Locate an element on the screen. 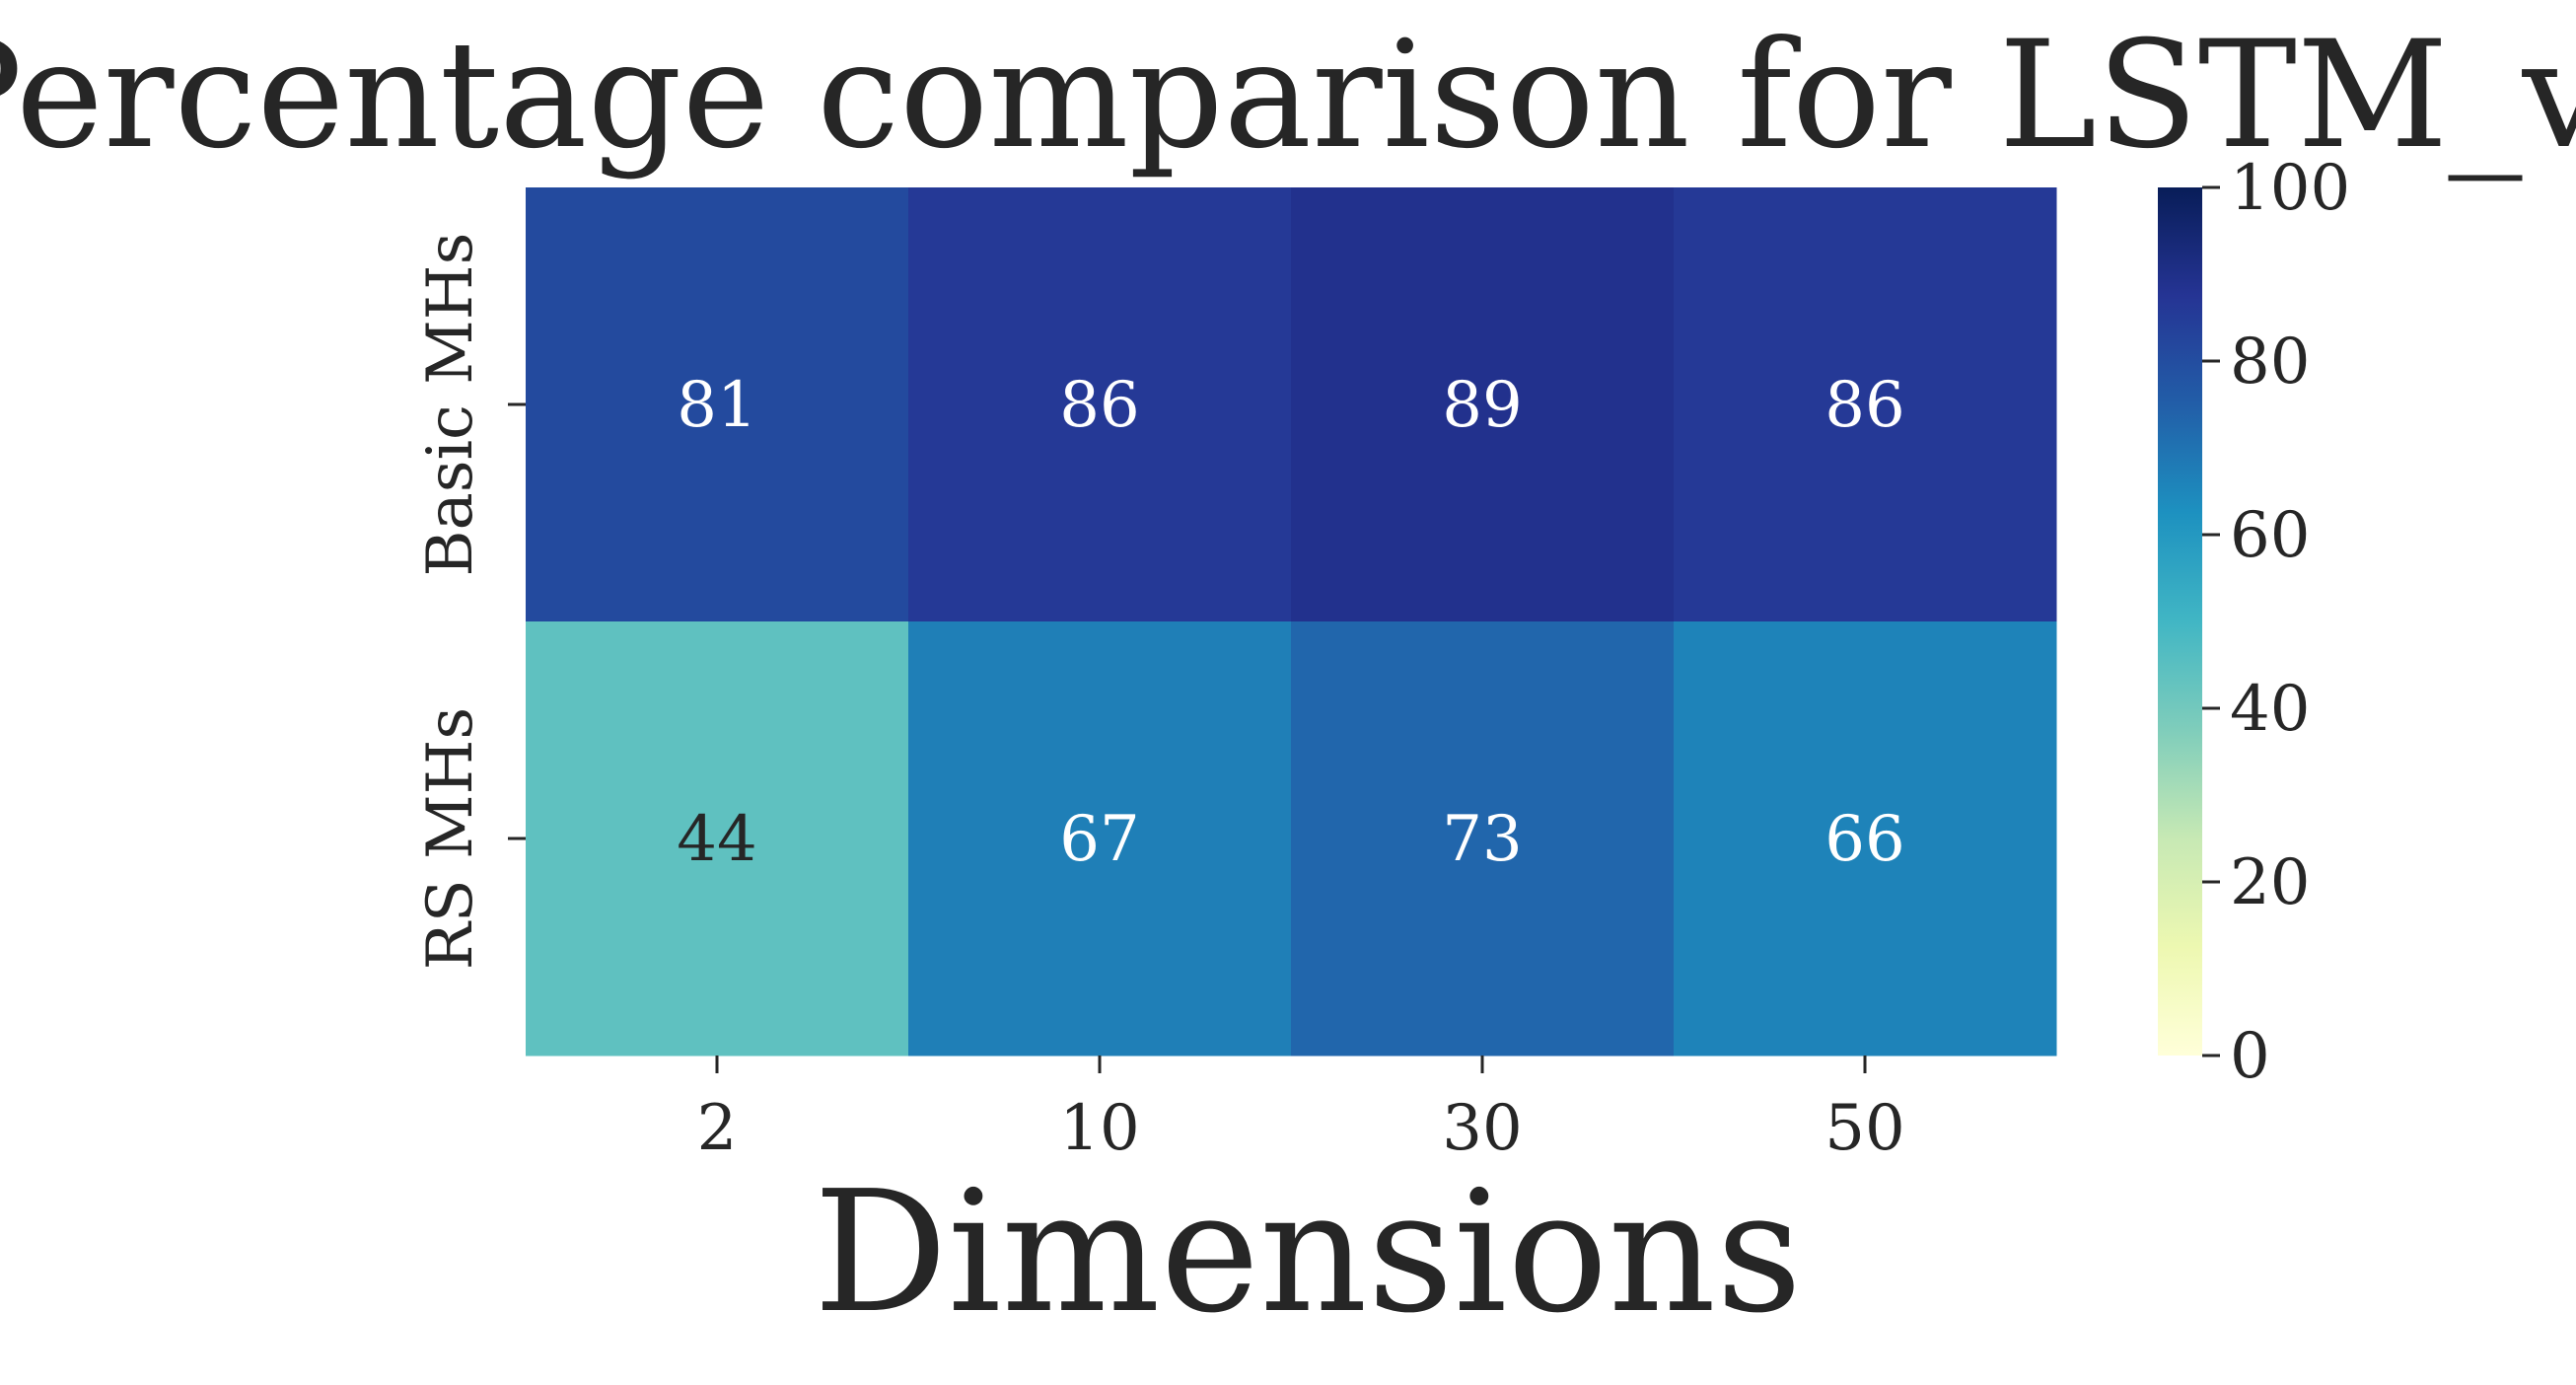 This screenshot has height=1385, width=2576. x-axis: 2 10 30 50 is located at coordinates (1301, 1110).